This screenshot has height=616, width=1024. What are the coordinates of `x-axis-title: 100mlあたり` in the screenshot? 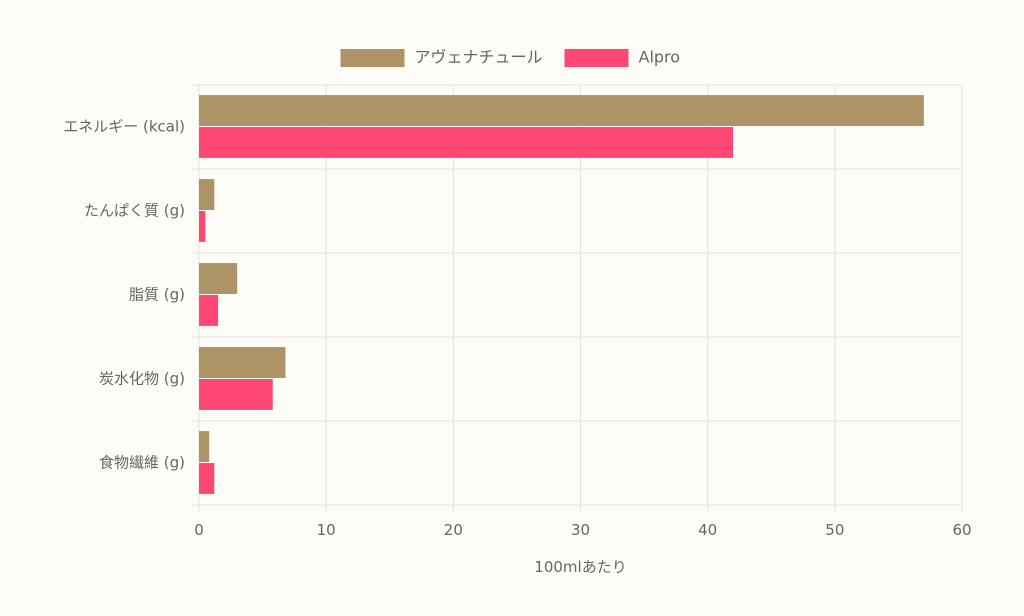 It's located at (580, 567).